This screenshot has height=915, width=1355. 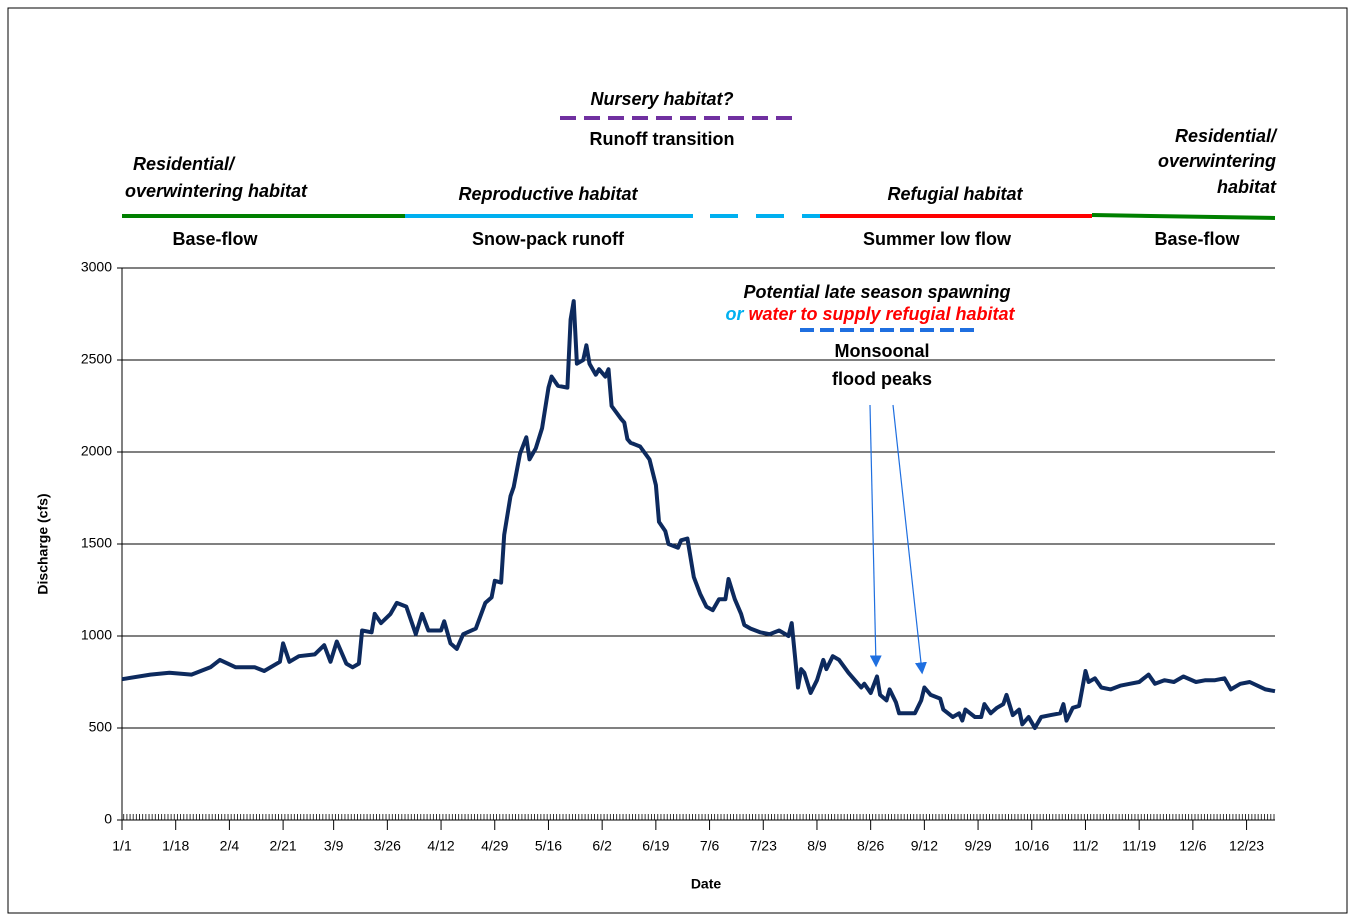 What do you see at coordinates (655, 846) in the screenshot?
I see `x-tick-label: 6/19` at bounding box center [655, 846].